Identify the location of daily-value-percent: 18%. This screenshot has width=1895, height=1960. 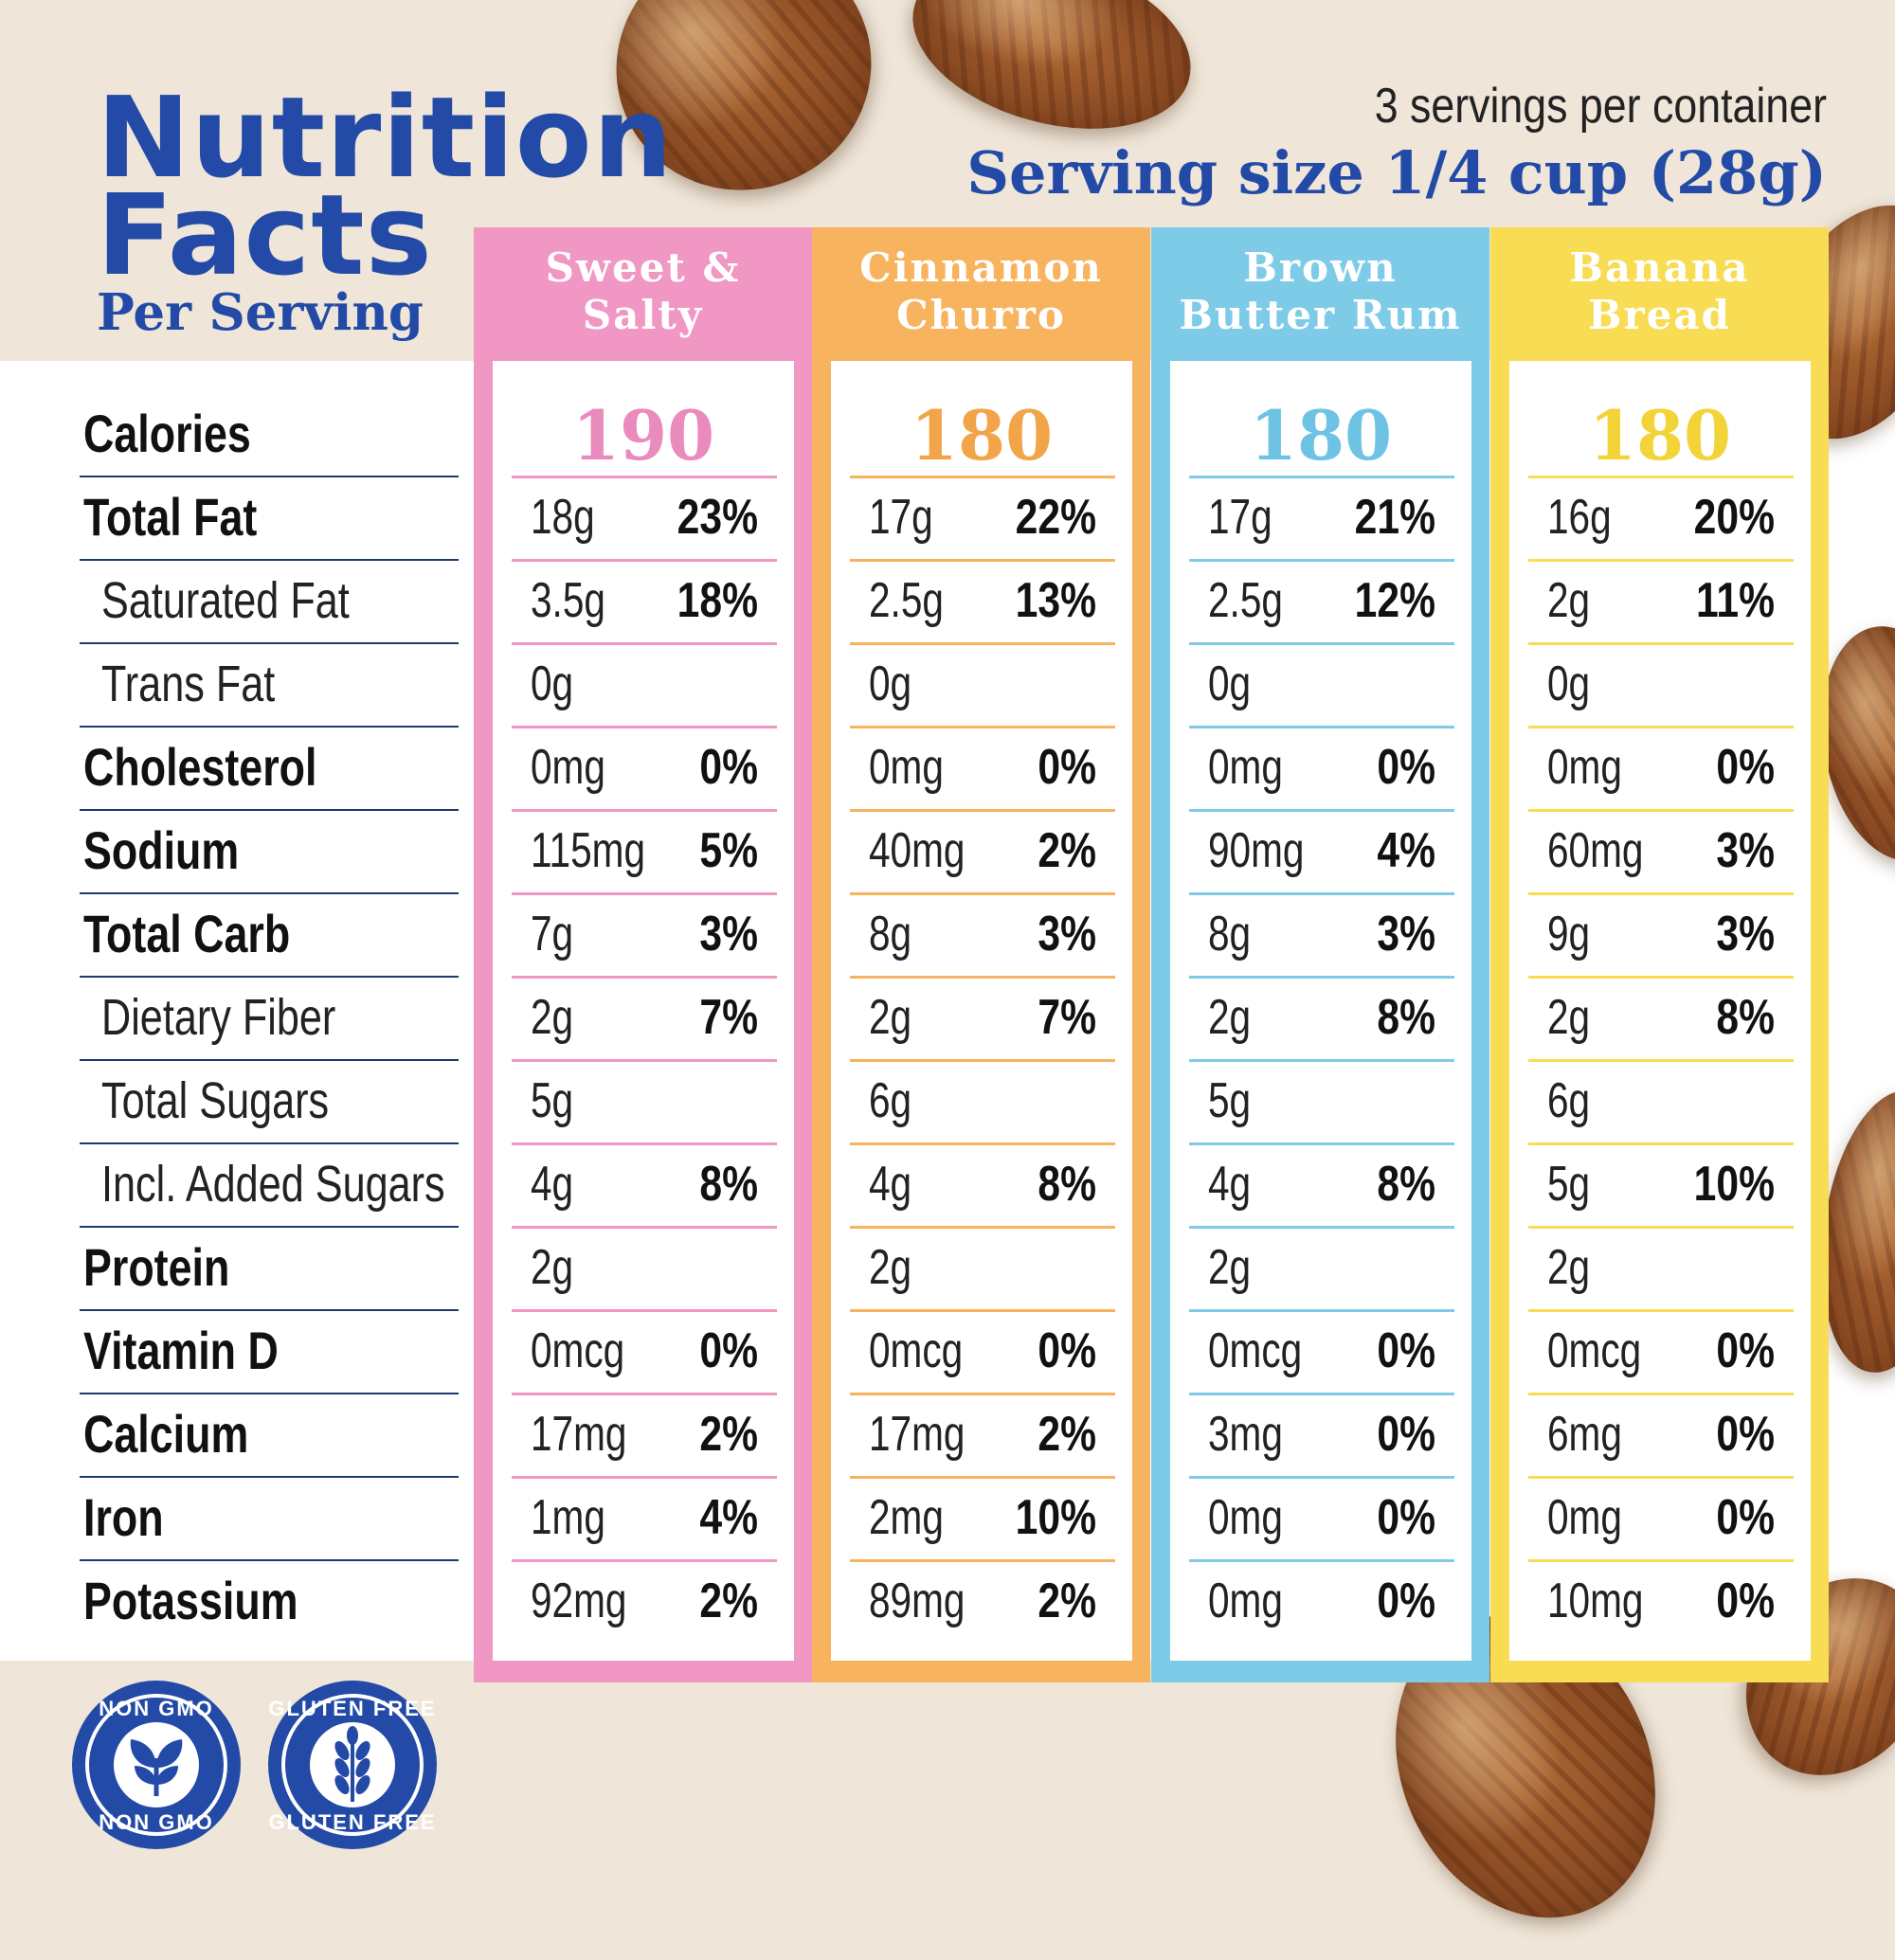
(717, 600).